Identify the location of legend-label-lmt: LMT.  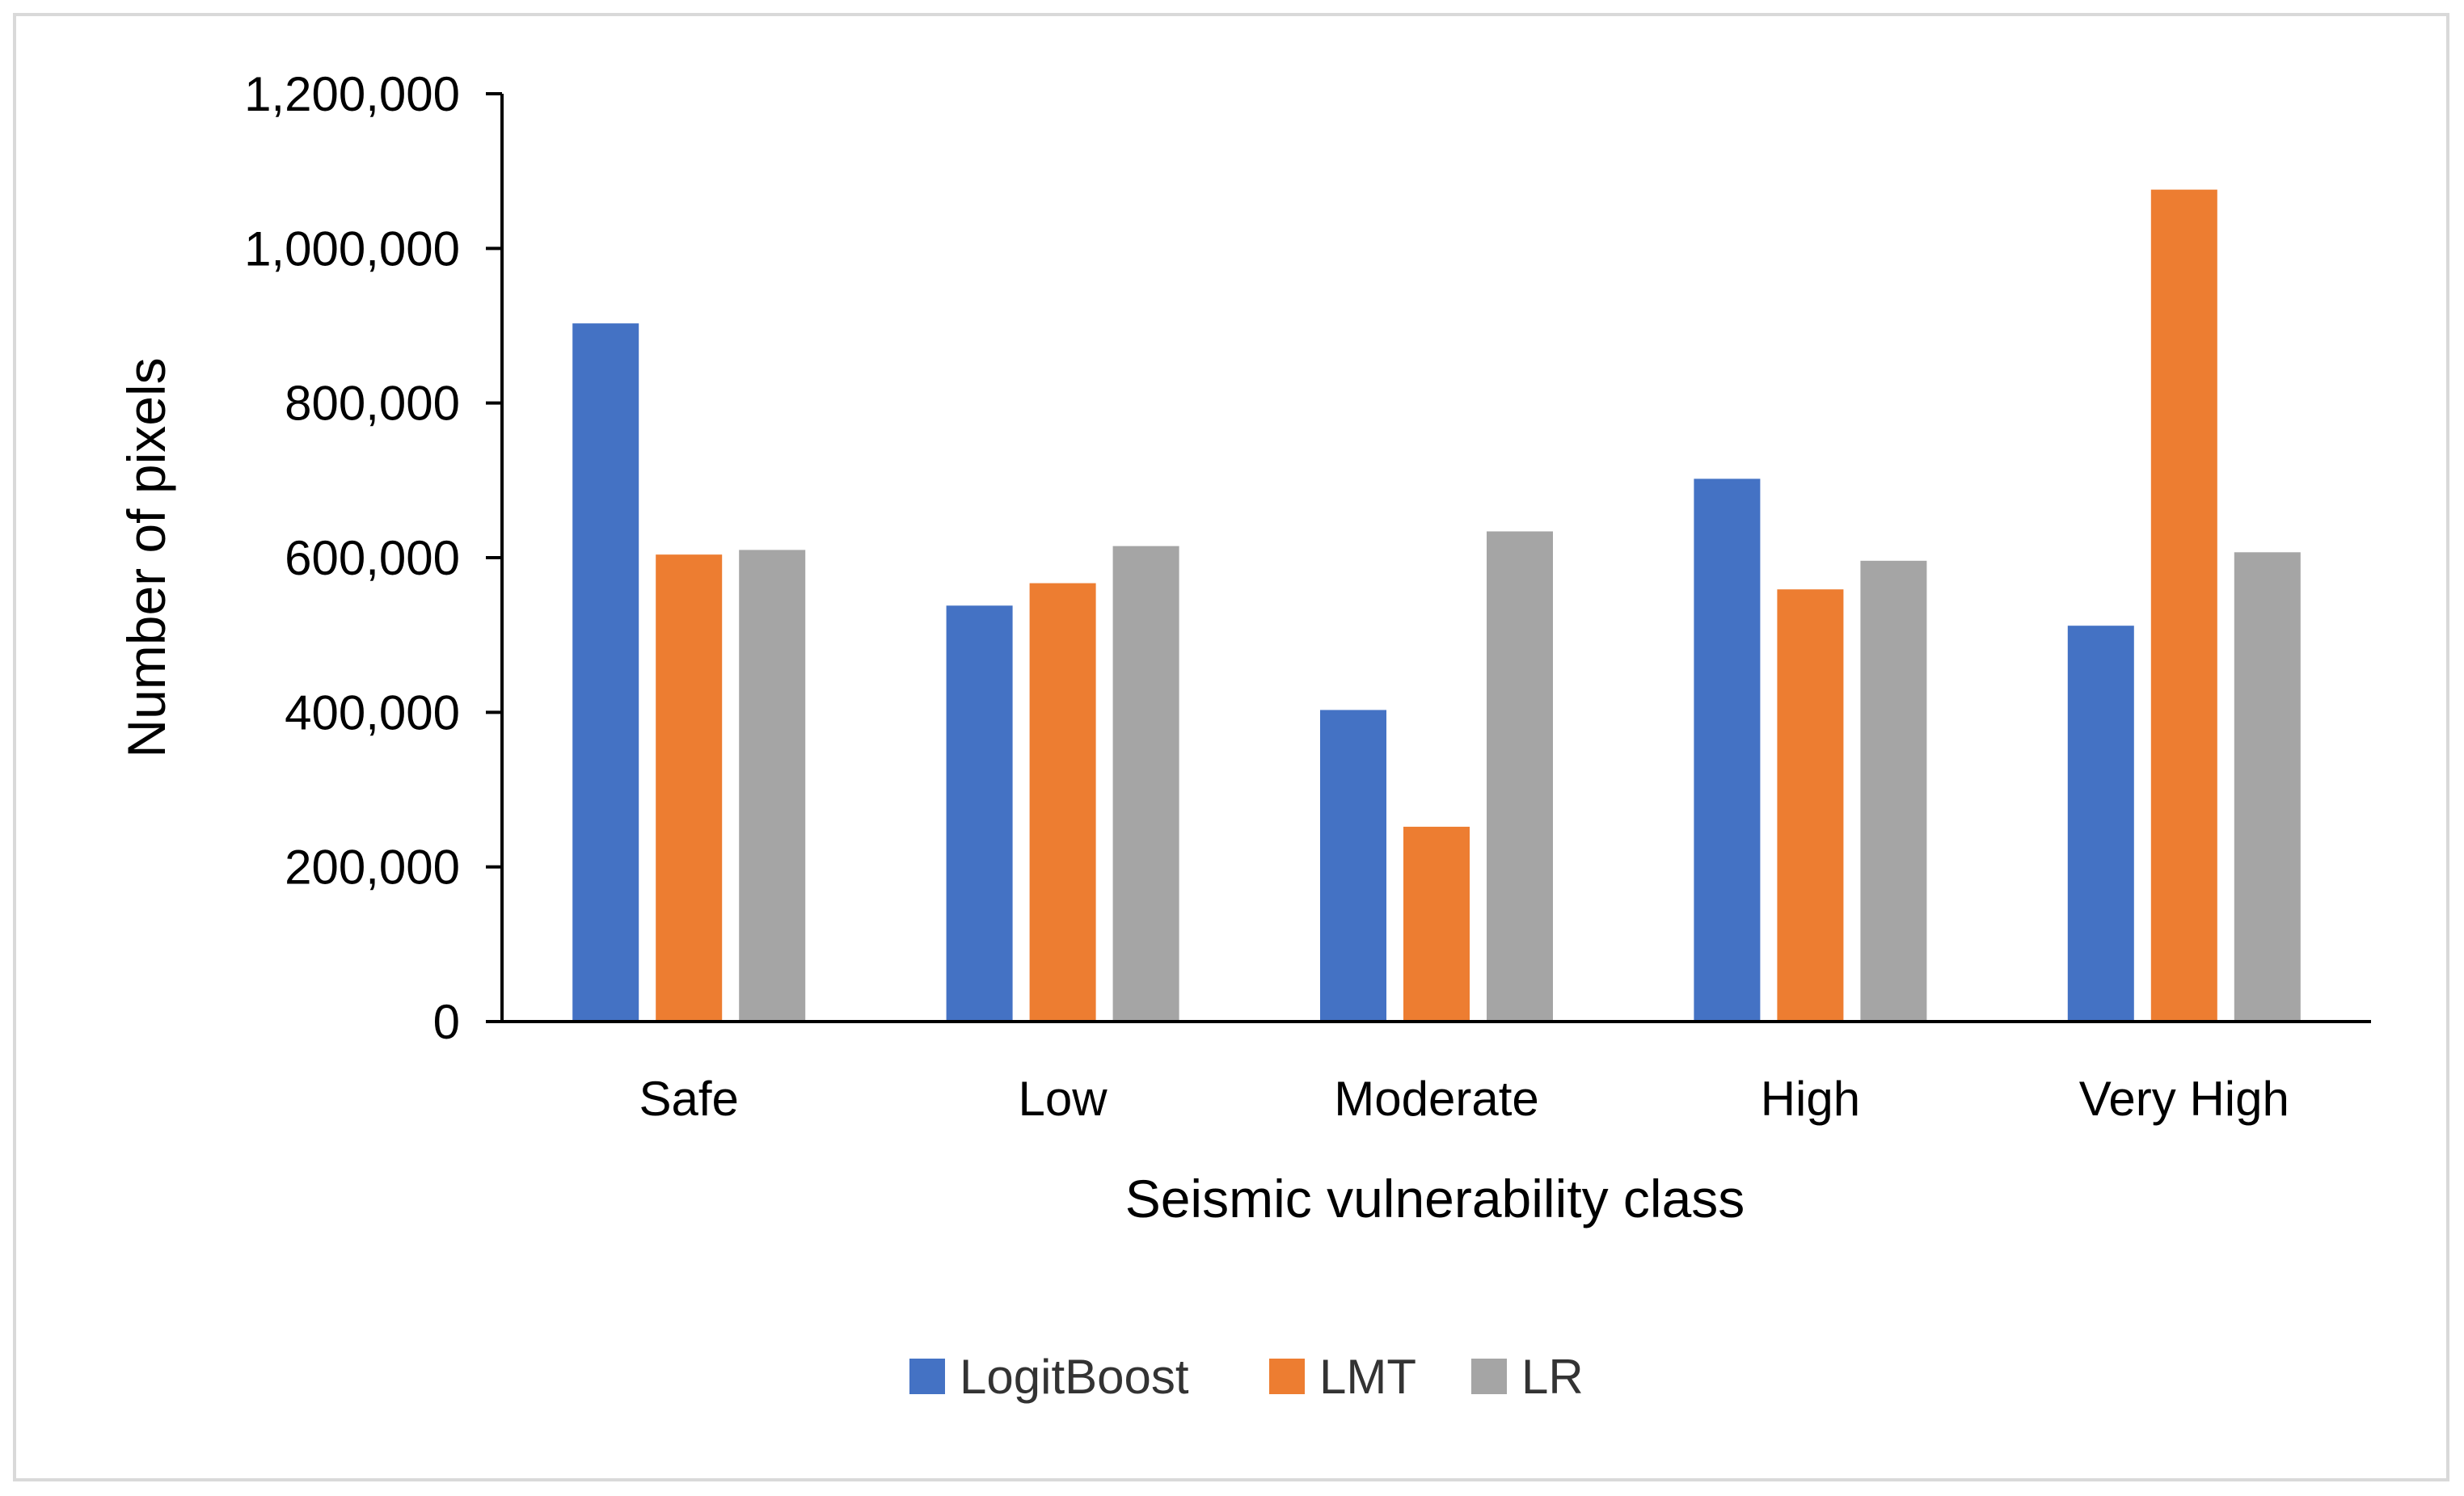
(1368, 1377).